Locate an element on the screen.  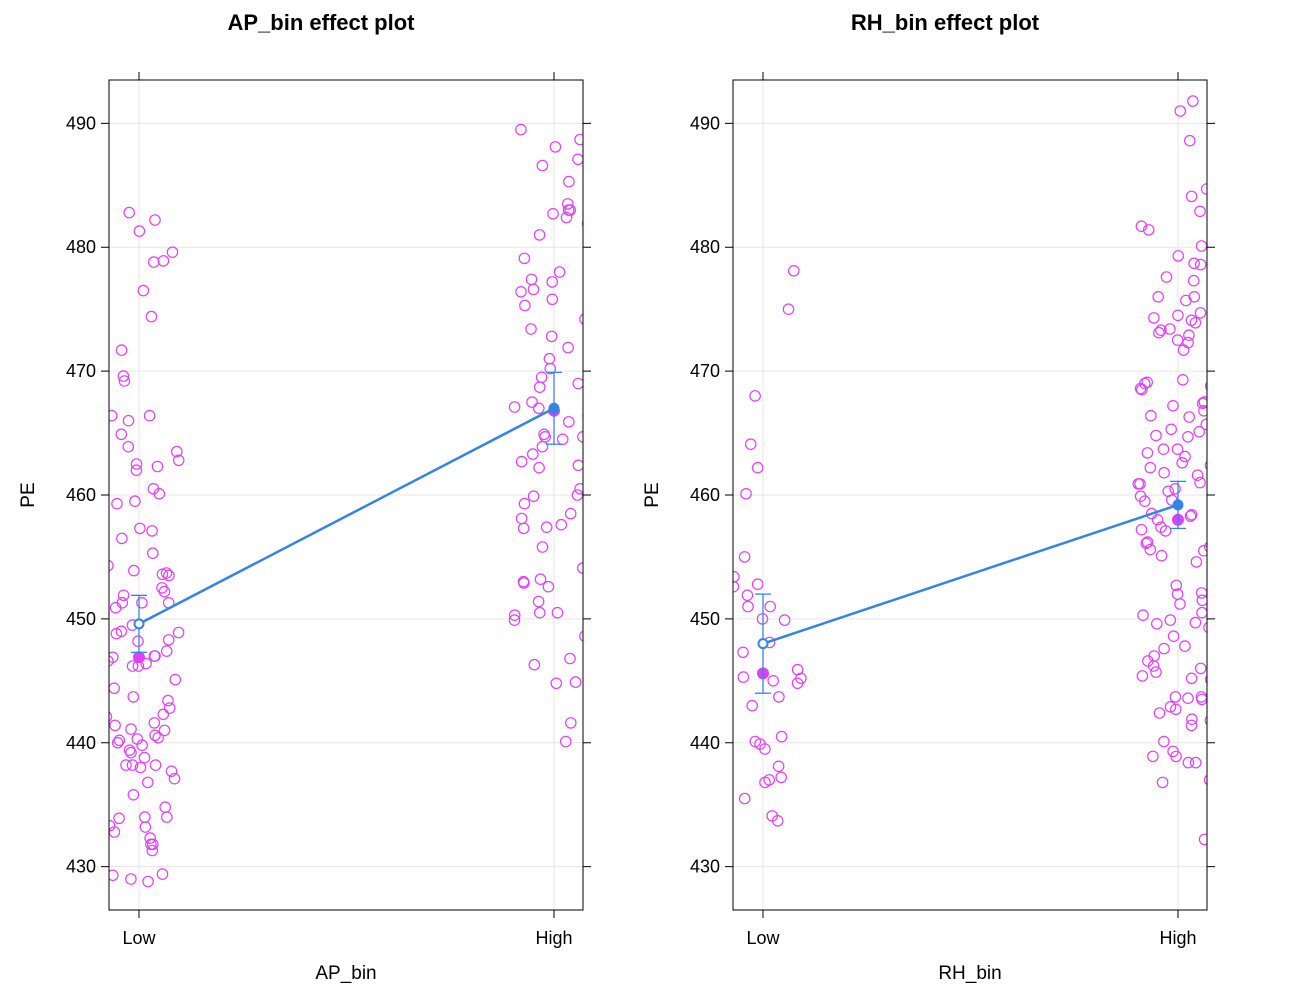
y-tick-label: 490 is located at coordinates (81, 123).